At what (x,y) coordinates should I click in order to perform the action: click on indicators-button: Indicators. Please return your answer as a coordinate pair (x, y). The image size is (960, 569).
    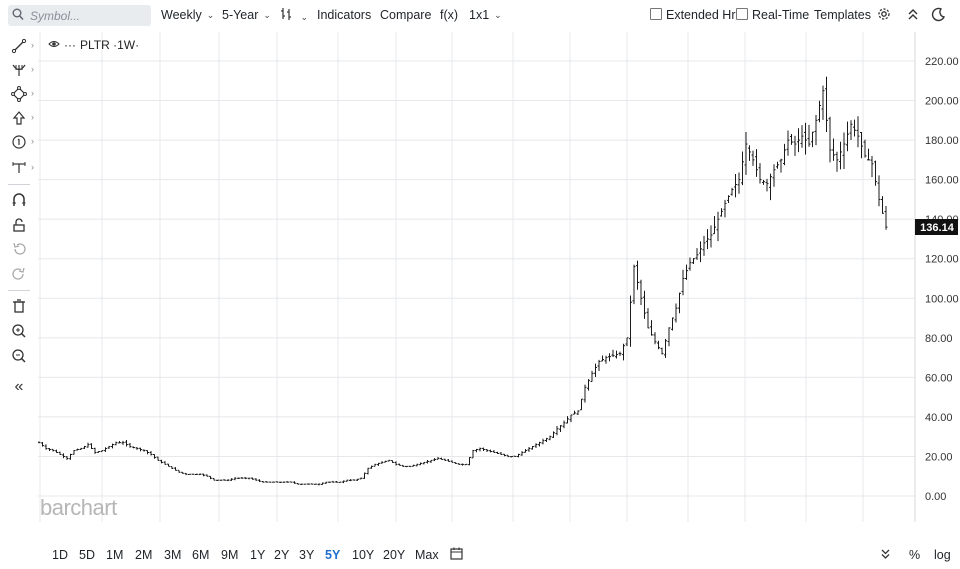
    Looking at the image, I should click on (344, 15).